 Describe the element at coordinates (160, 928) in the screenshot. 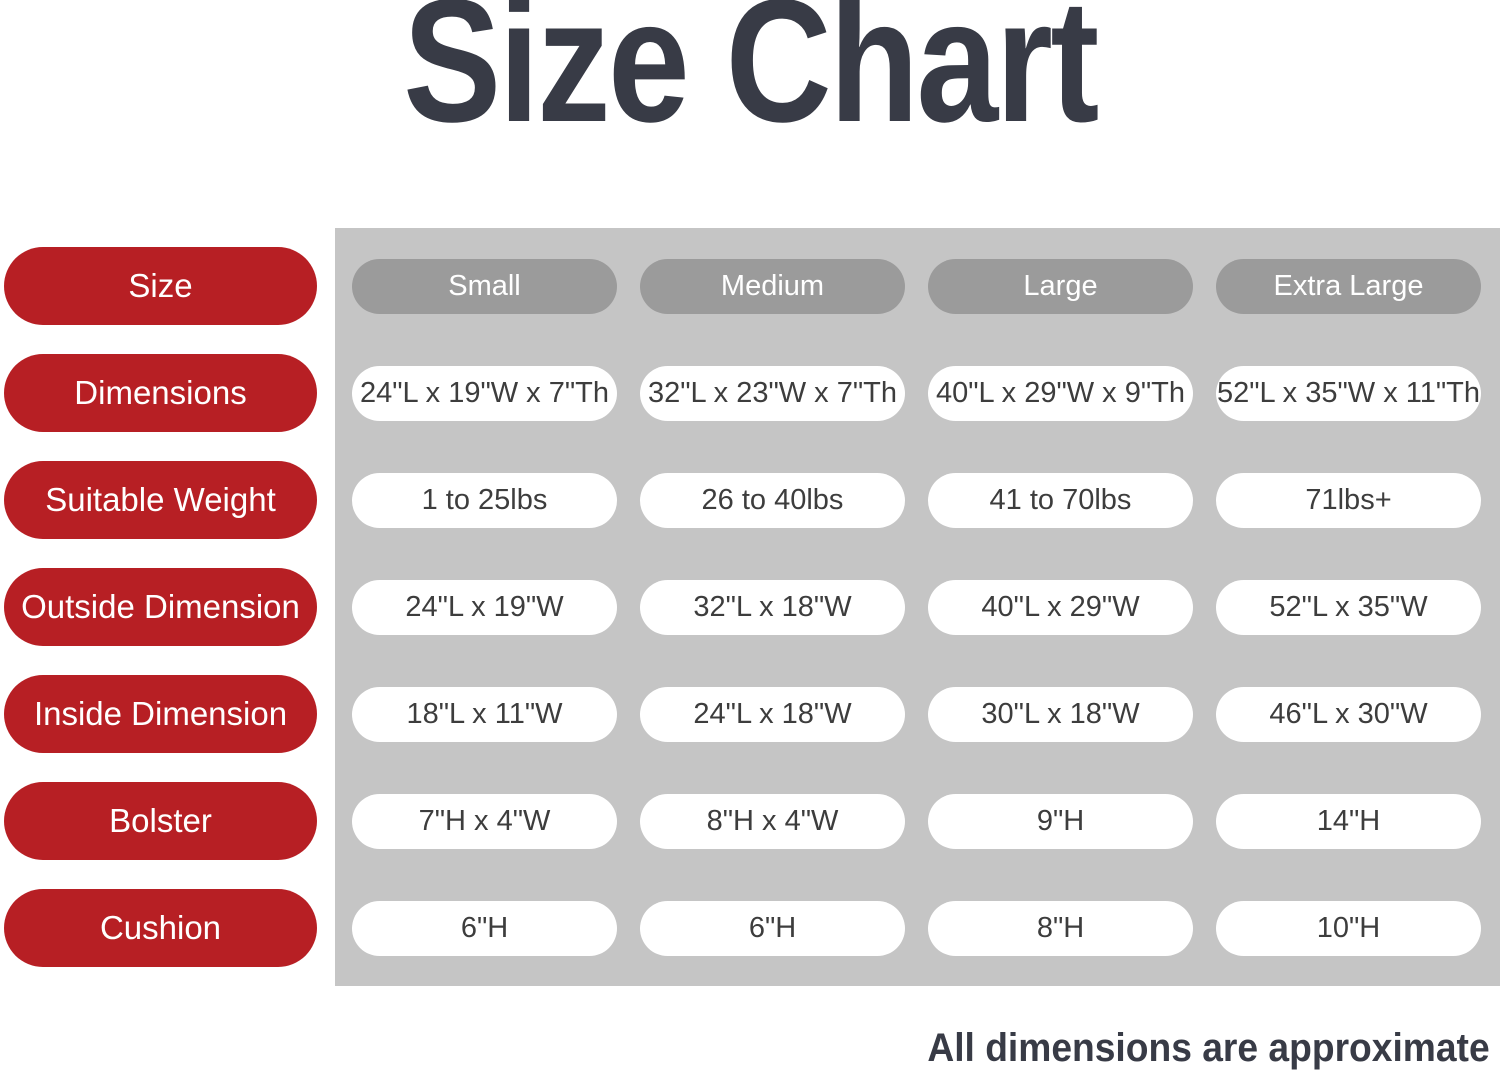

I see `row-label-cushion: Cushion` at that location.